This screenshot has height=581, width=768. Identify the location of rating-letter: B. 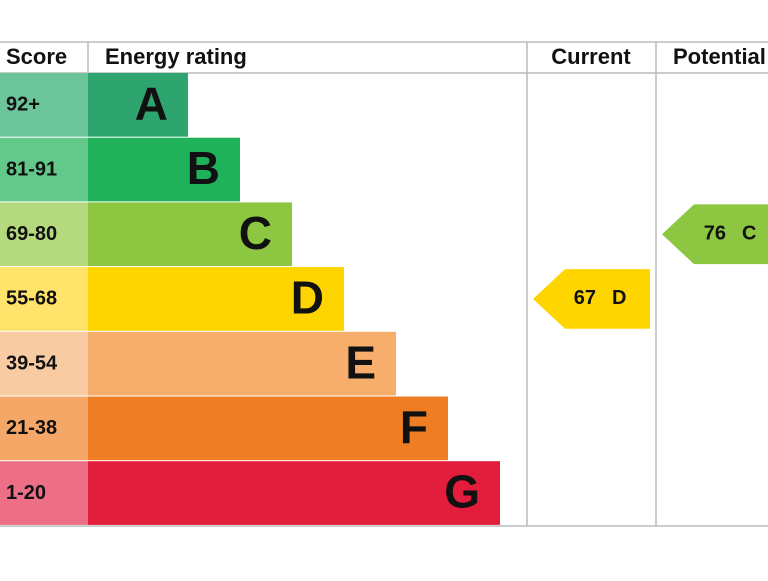
(203, 168).